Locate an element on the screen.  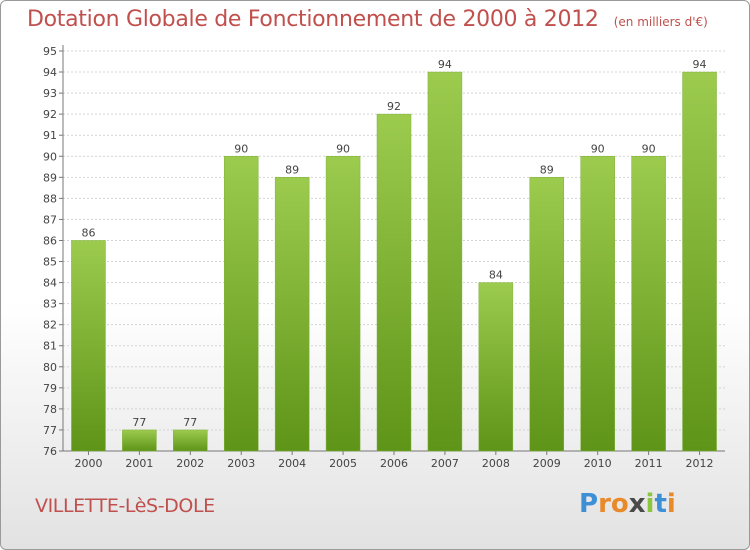
bar-2004 is located at coordinates (292, 314).